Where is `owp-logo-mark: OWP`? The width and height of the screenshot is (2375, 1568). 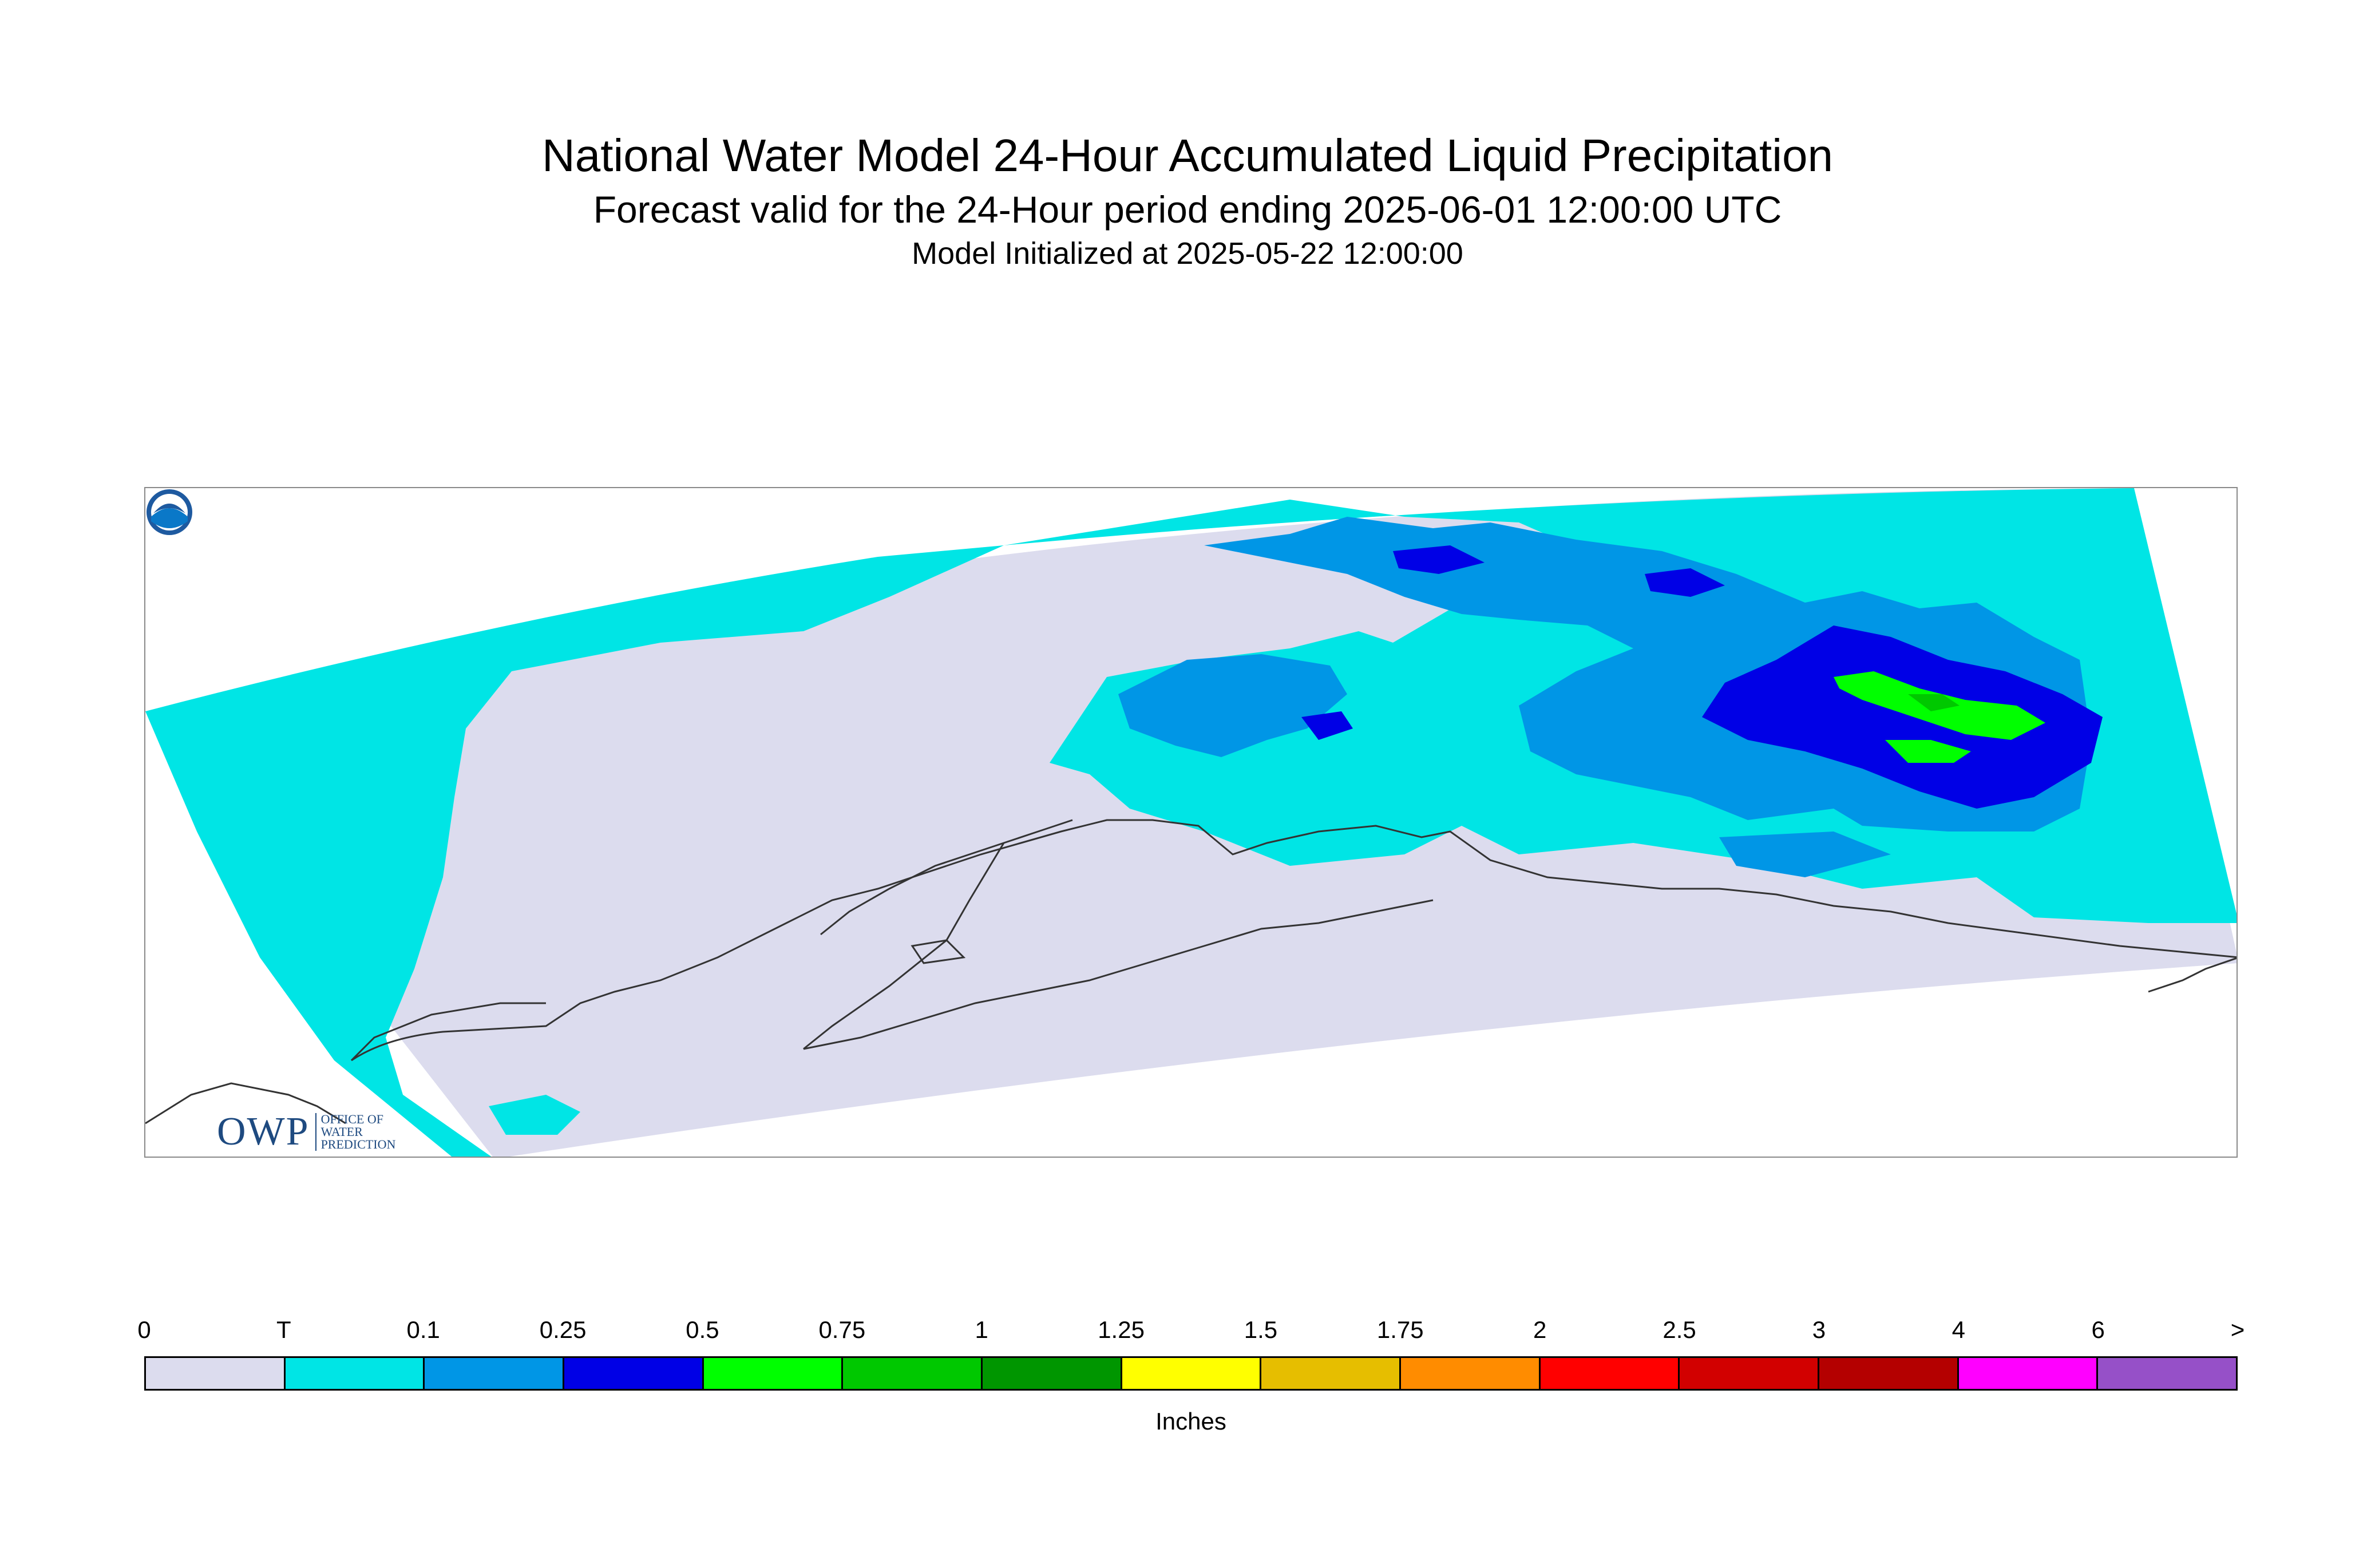 owp-logo-mark: OWP is located at coordinates (263, 1132).